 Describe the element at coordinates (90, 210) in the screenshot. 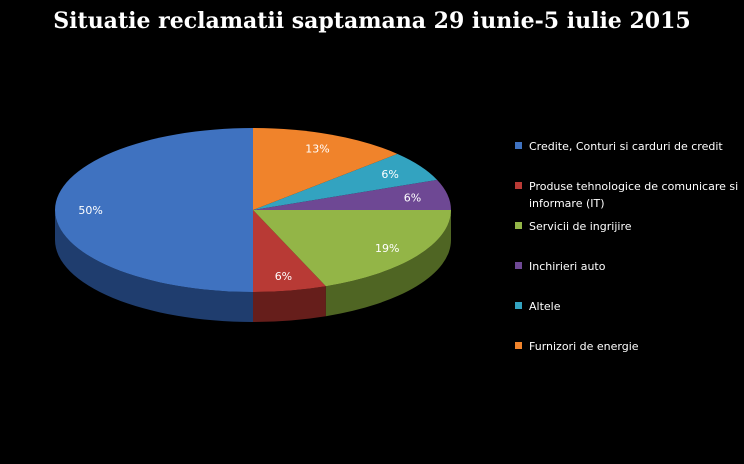

I see `slice-label-0: 50%` at that location.